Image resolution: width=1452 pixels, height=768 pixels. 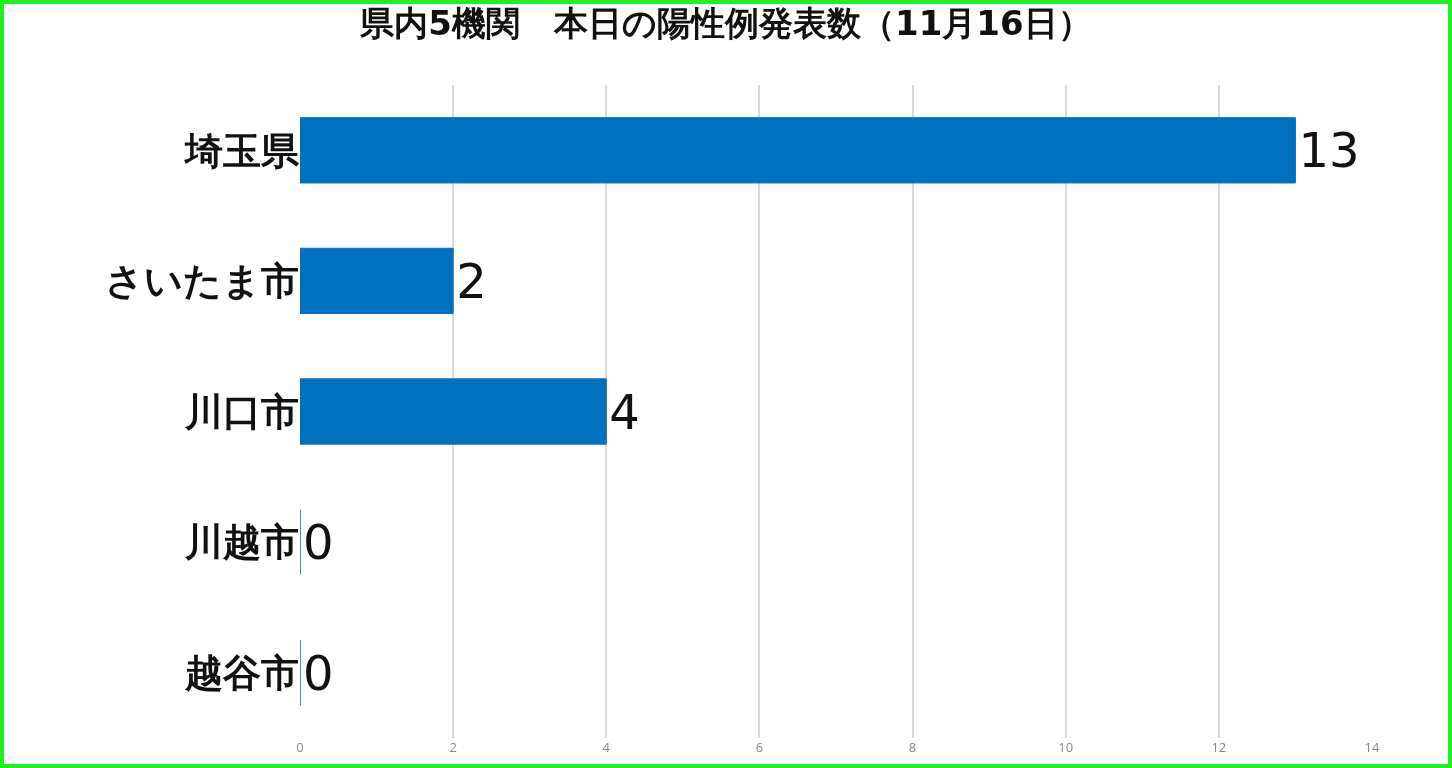 I want to click on x-tick-label: 6, so click(x=759, y=747).